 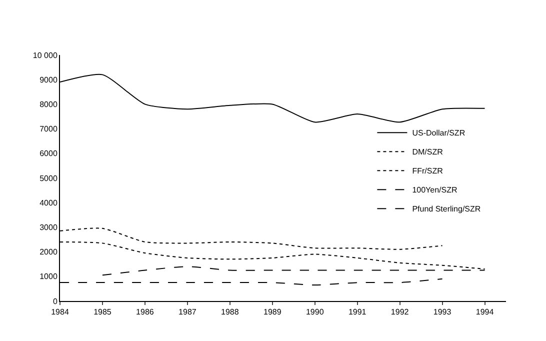 I want to click on y-tick-label: 0, so click(x=55, y=301).